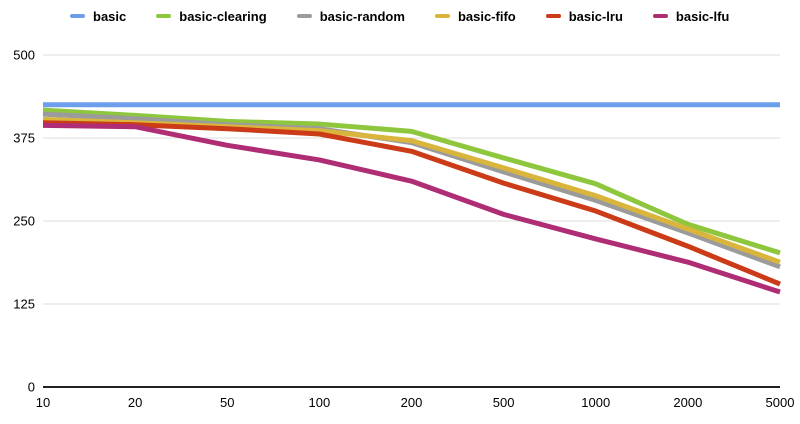 This screenshot has height=424, width=800. Describe the element at coordinates (595, 402) in the screenshot. I see `x-tick-label: 1000` at that location.